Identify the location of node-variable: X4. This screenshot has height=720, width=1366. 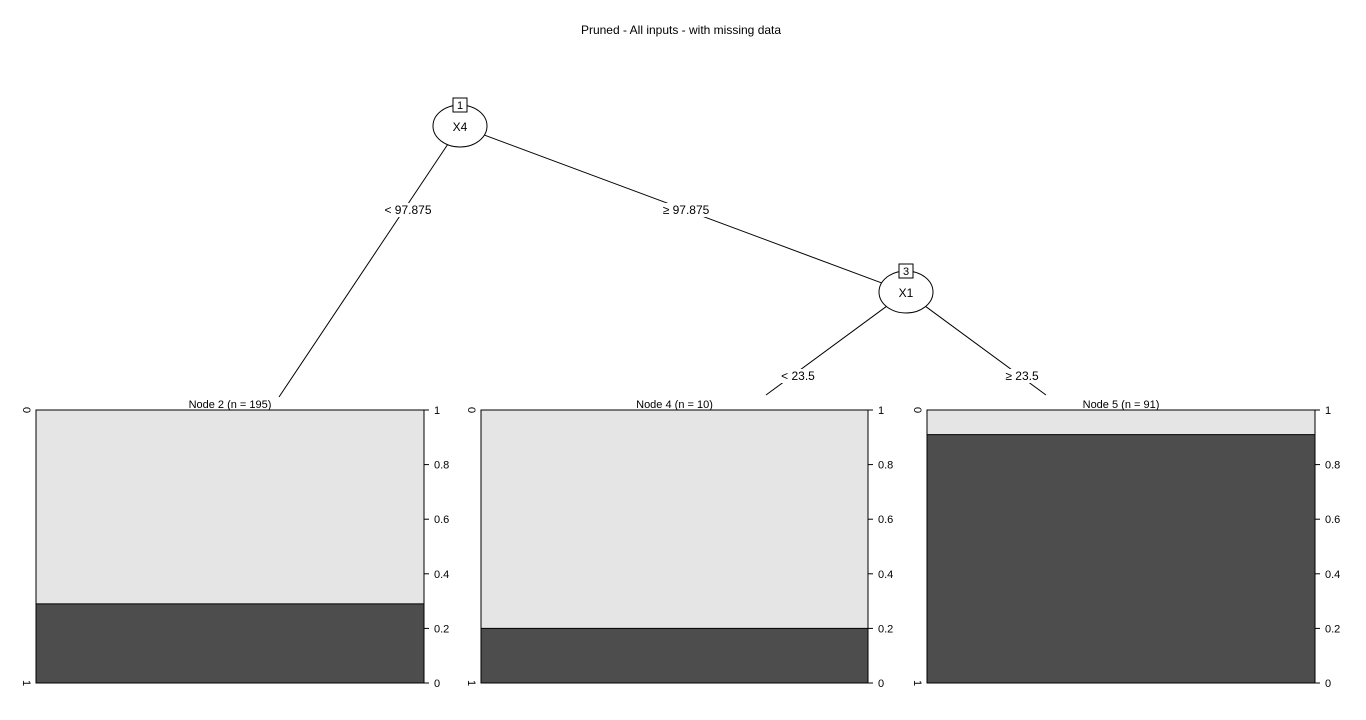
(460, 127).